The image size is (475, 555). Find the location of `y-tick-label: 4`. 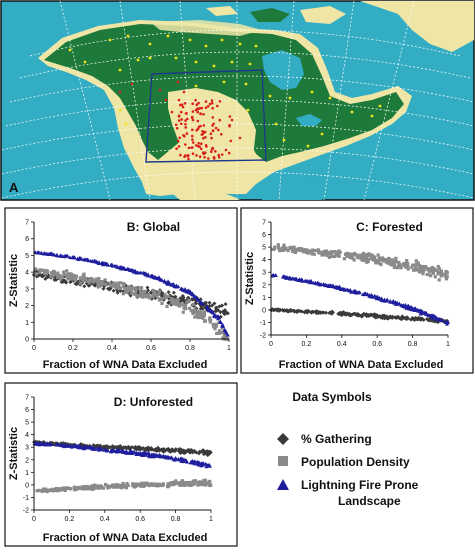

y-tick-label: 4 is located at coordinates (264, 260).